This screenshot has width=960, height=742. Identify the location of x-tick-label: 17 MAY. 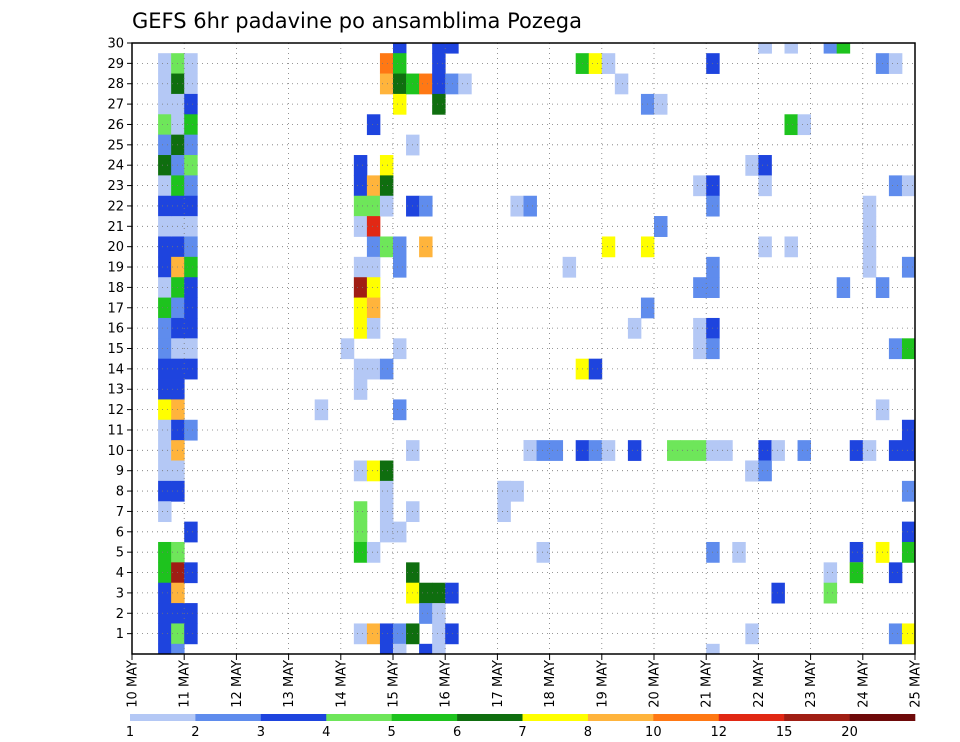
(498, 684).